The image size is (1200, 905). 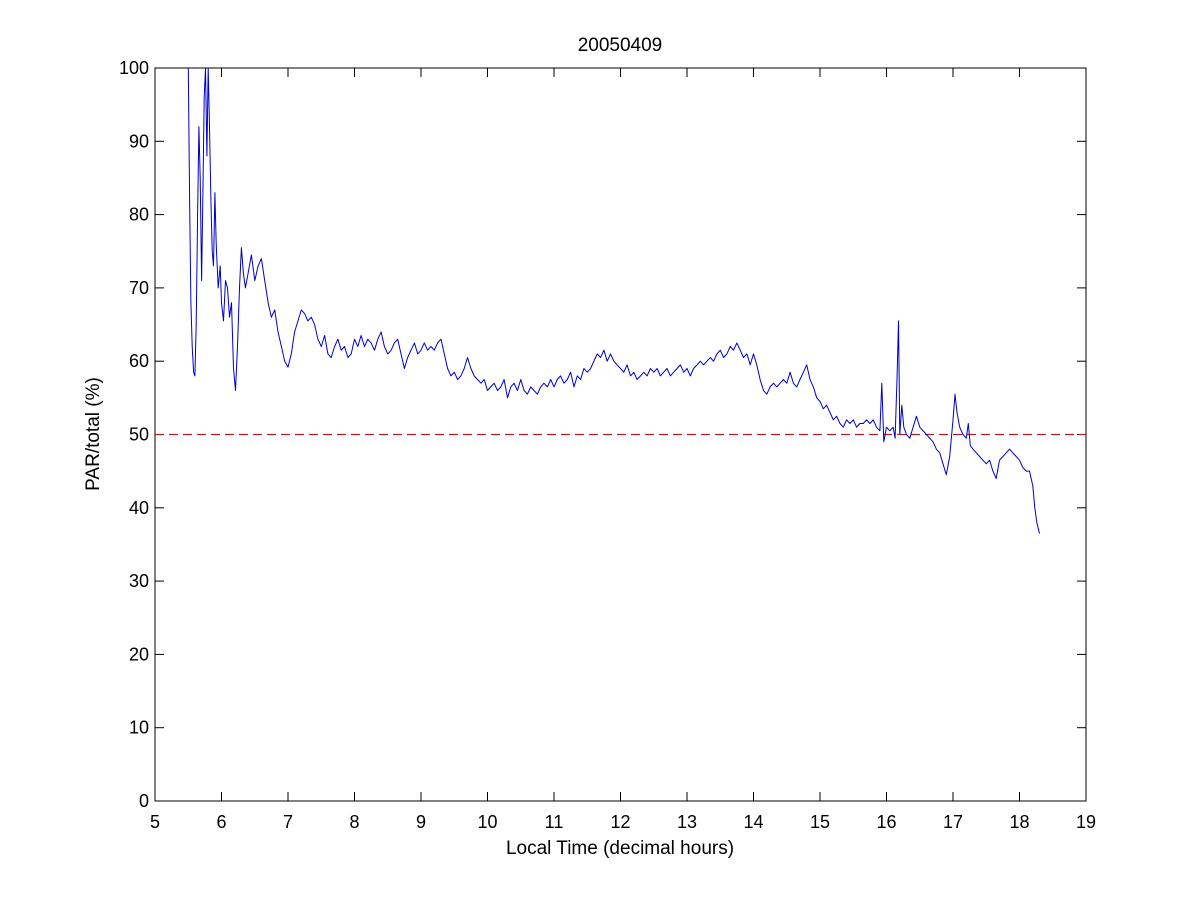 What do you see at coordinates (620, 45) in the screenshot?
I see `chart-title: 20050409` at bounding box center [620, 45].